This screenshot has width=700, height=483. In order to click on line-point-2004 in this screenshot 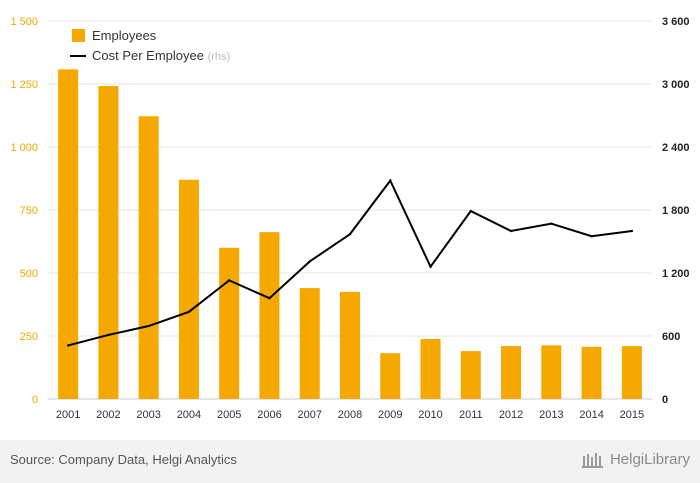, I will do `click(189, 312)`.